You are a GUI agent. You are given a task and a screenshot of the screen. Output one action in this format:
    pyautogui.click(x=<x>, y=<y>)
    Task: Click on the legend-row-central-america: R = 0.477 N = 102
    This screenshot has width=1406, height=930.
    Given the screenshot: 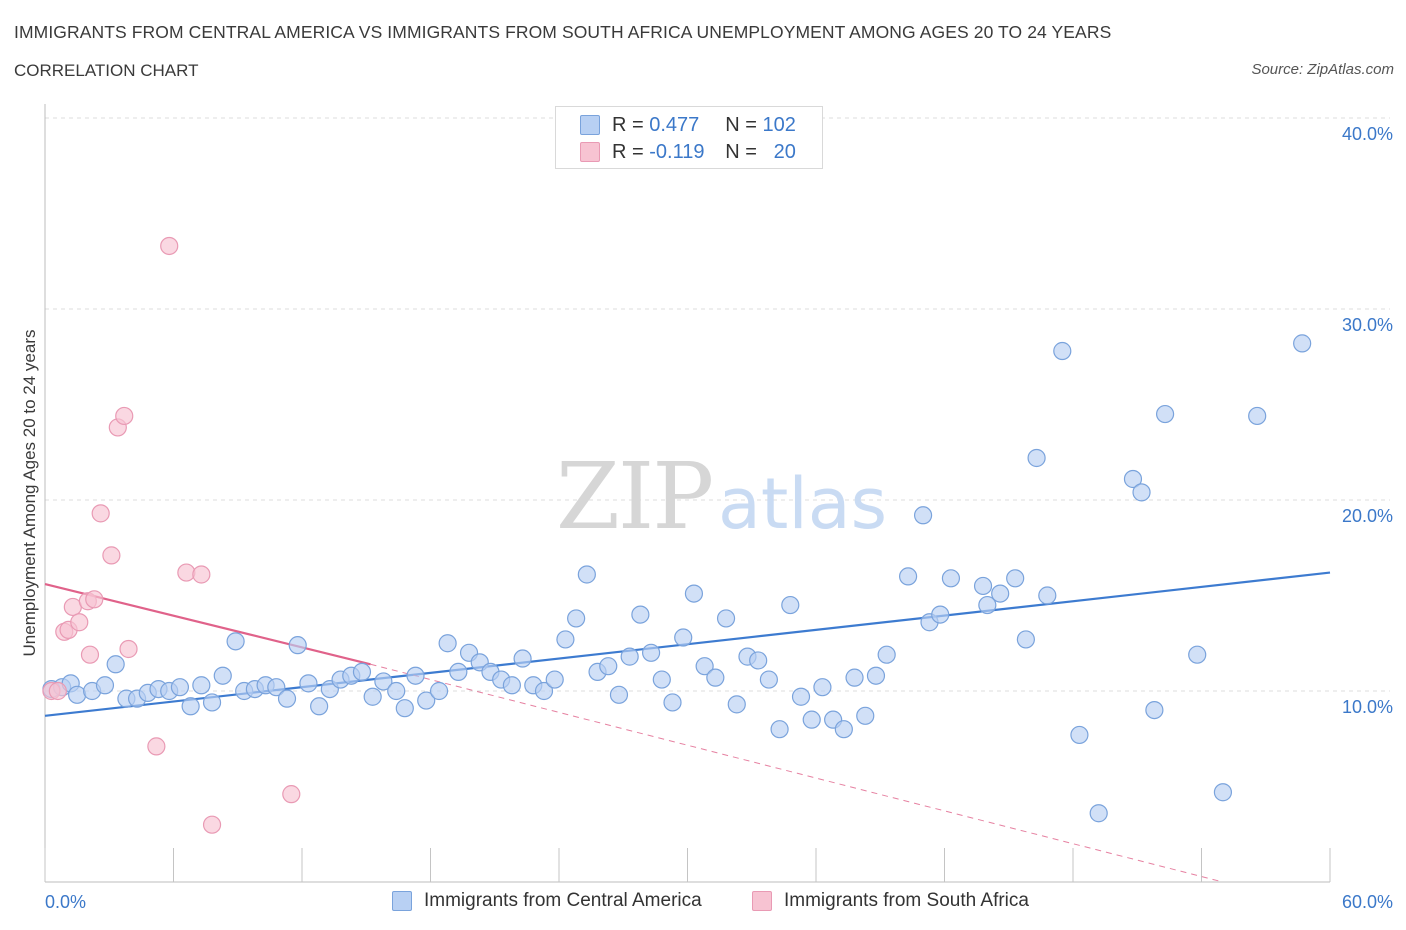 What is the action you would take?
    pyautogui.click(x=688, y=125)
    